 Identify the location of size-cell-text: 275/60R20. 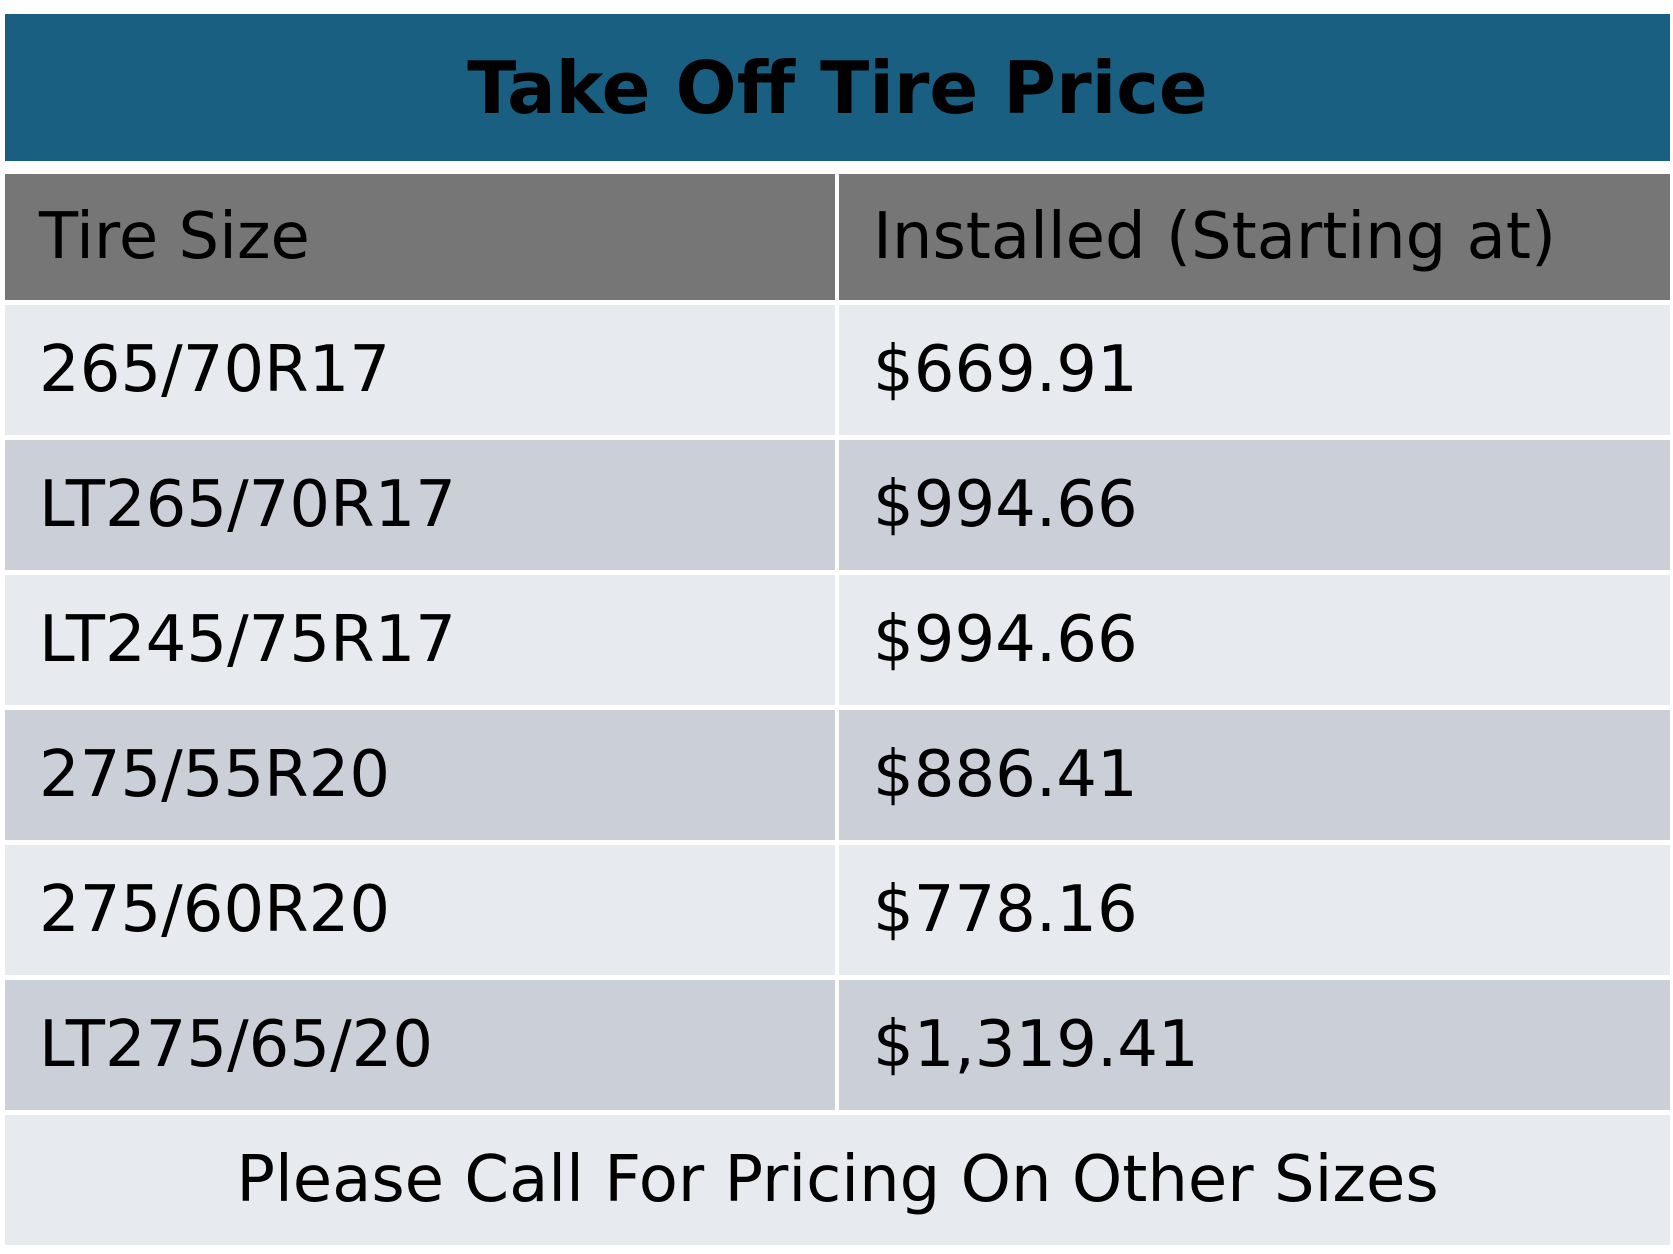
(215, 910).